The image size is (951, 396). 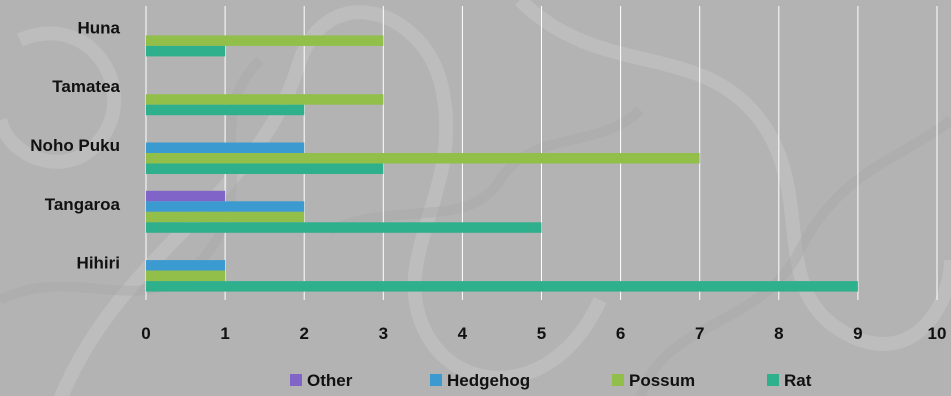 I want to click on legend-item-hedgehog: Hedgehog, so click(x=480, y=380).